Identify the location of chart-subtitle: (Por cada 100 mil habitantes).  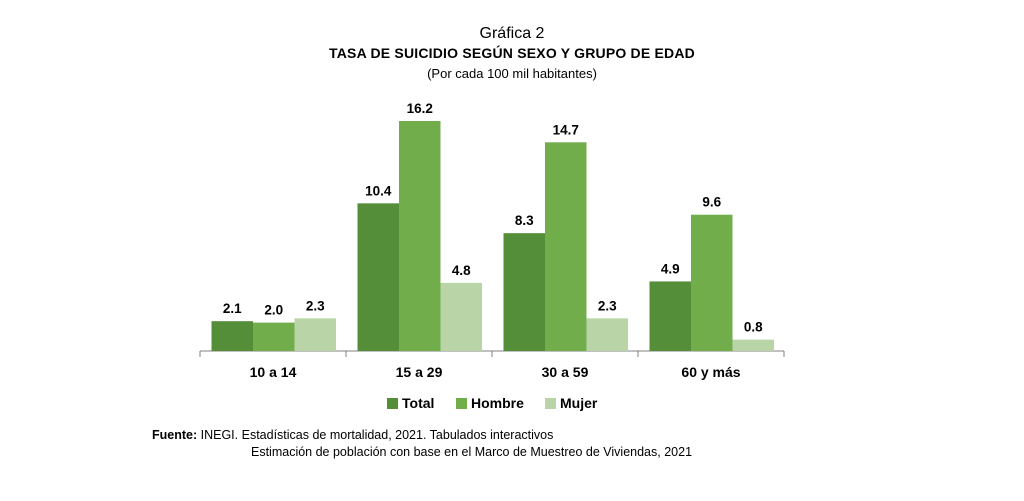
(512, 73).